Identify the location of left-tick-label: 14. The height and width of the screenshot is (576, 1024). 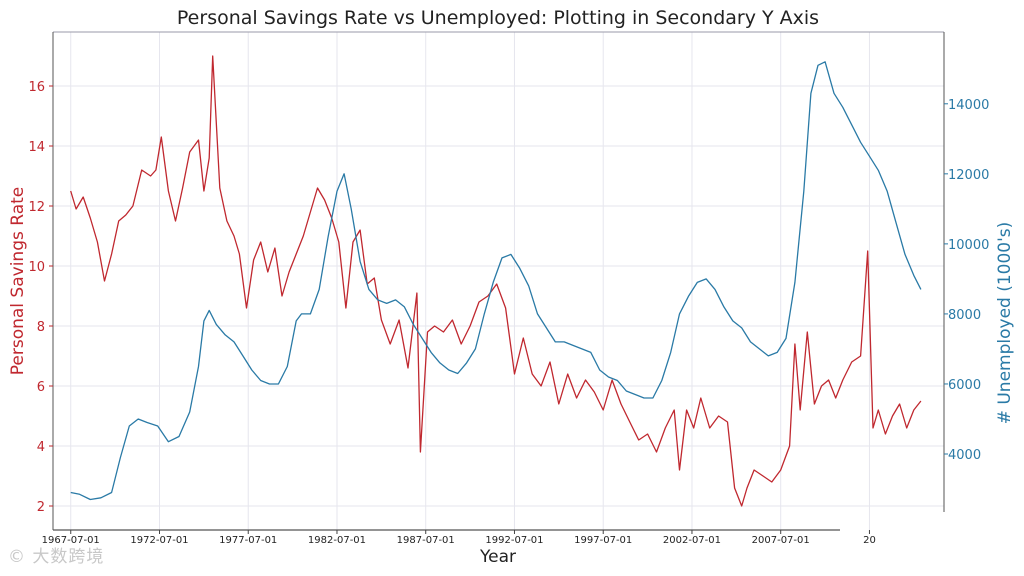
(36, 147).